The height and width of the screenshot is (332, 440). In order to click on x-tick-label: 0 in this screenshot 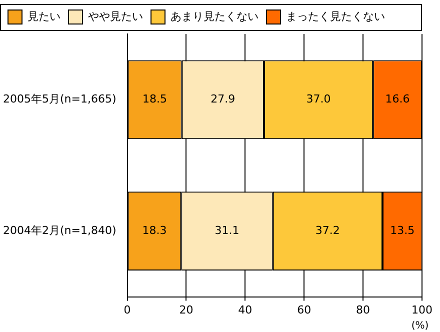, I will do `click(127, 309)`.